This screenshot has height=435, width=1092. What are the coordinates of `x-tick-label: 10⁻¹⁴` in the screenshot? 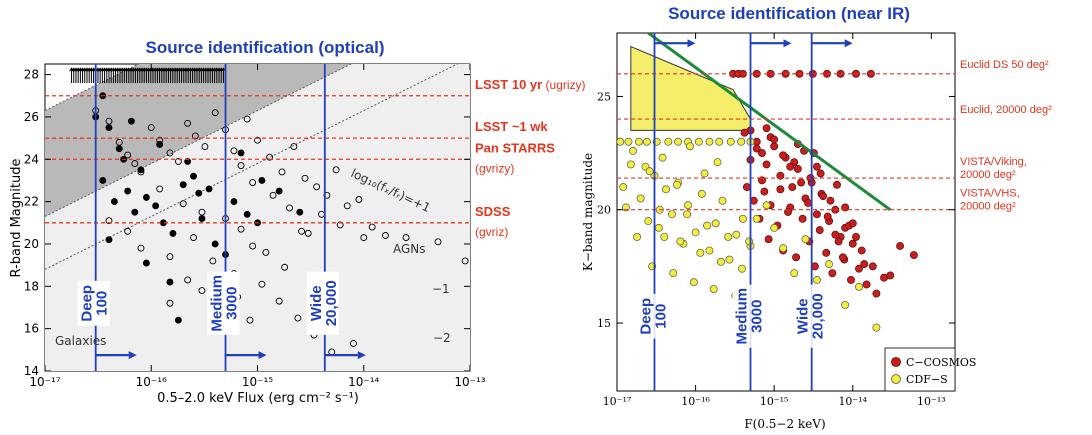 It's located at (363, 382).